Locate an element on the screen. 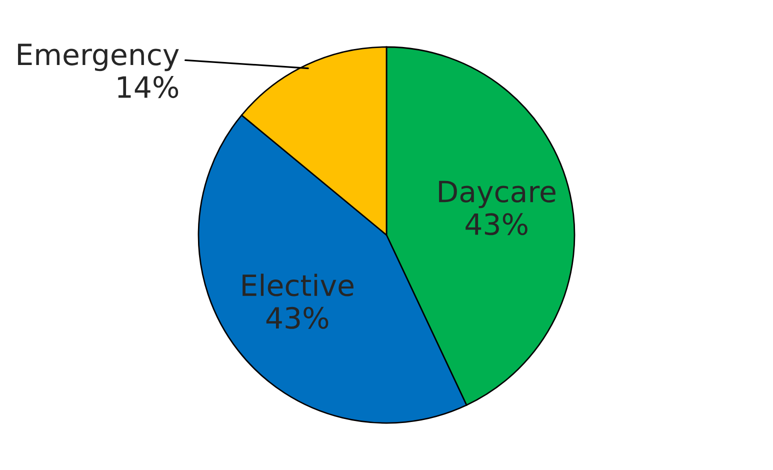 The height and width of the screenshot is (470, 773). data-label: 14% is located at coordinates (148, 87).